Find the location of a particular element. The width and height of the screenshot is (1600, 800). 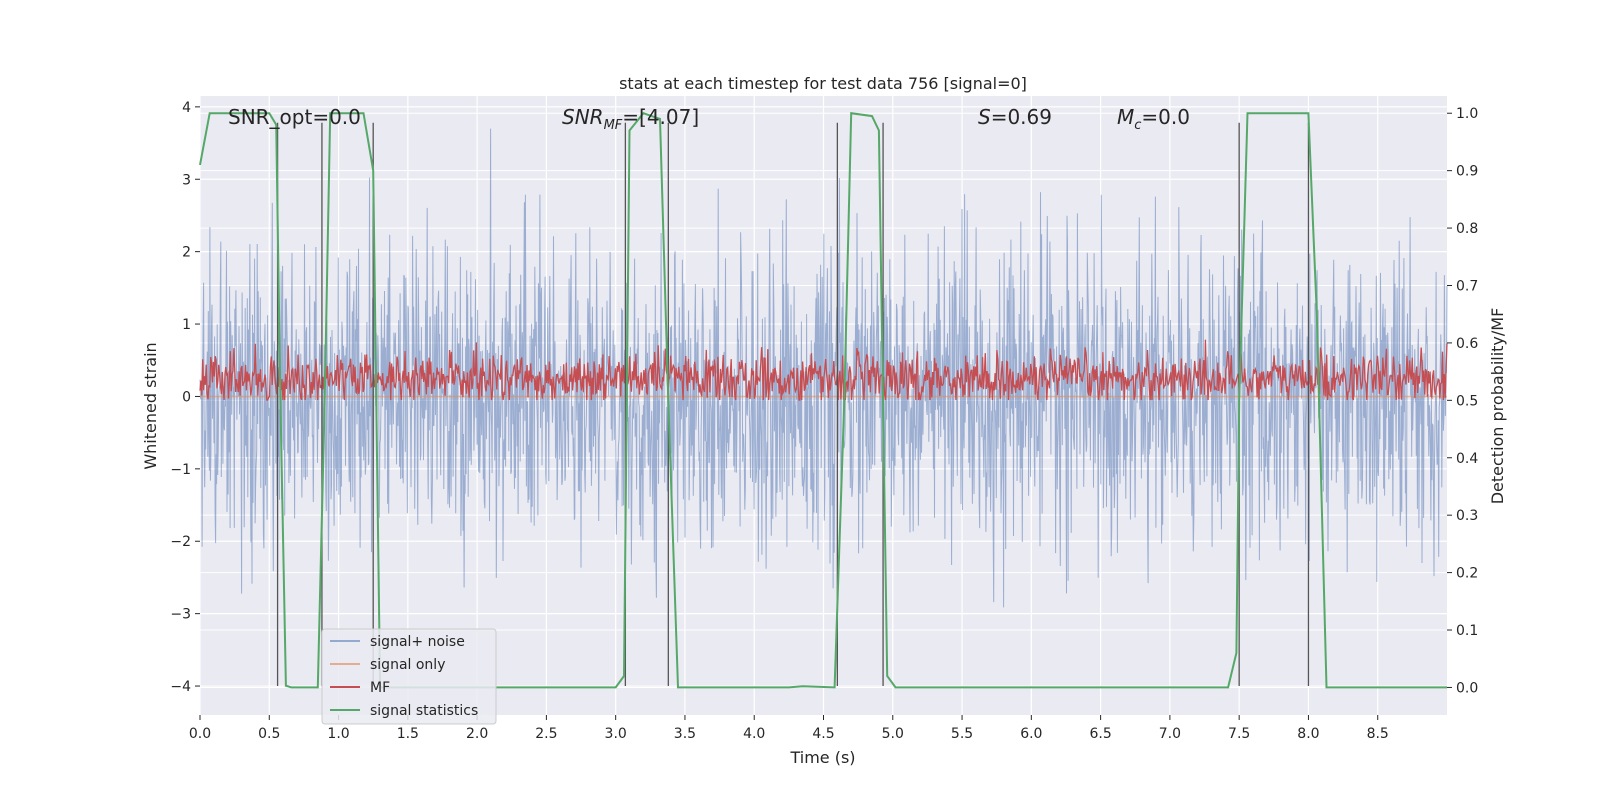

y-tick-label-right: 0.9 is located at coordinates (1467, 172).